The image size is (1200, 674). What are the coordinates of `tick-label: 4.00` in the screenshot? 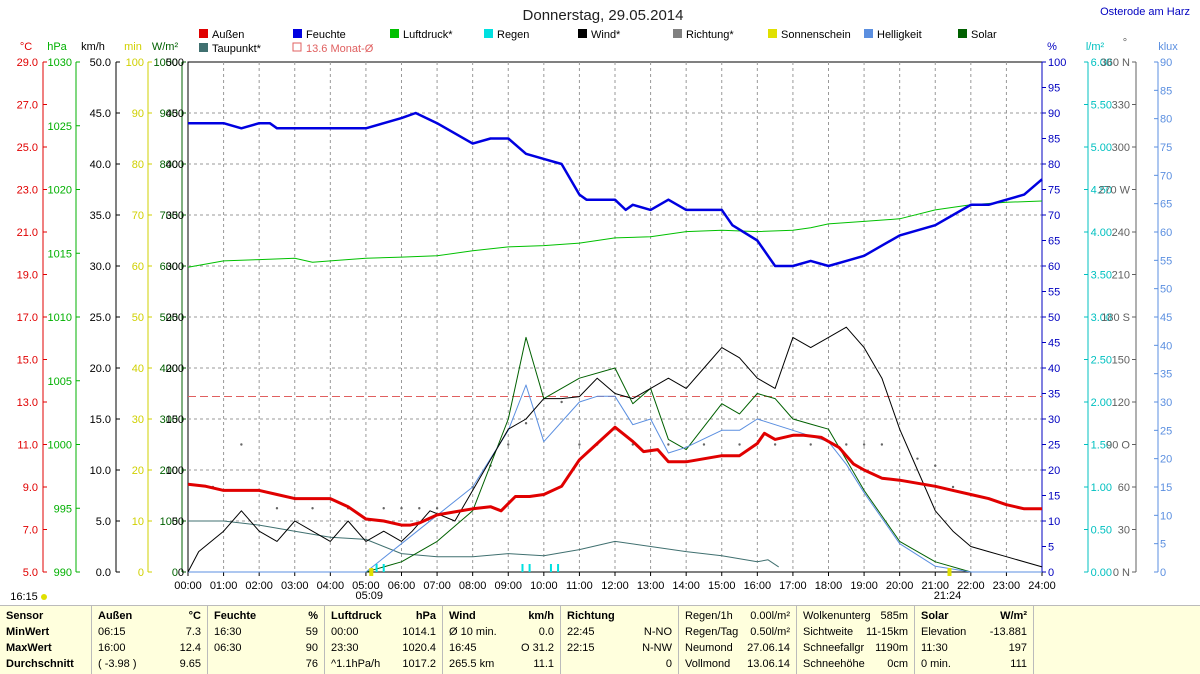 It's located at (1101, 233).